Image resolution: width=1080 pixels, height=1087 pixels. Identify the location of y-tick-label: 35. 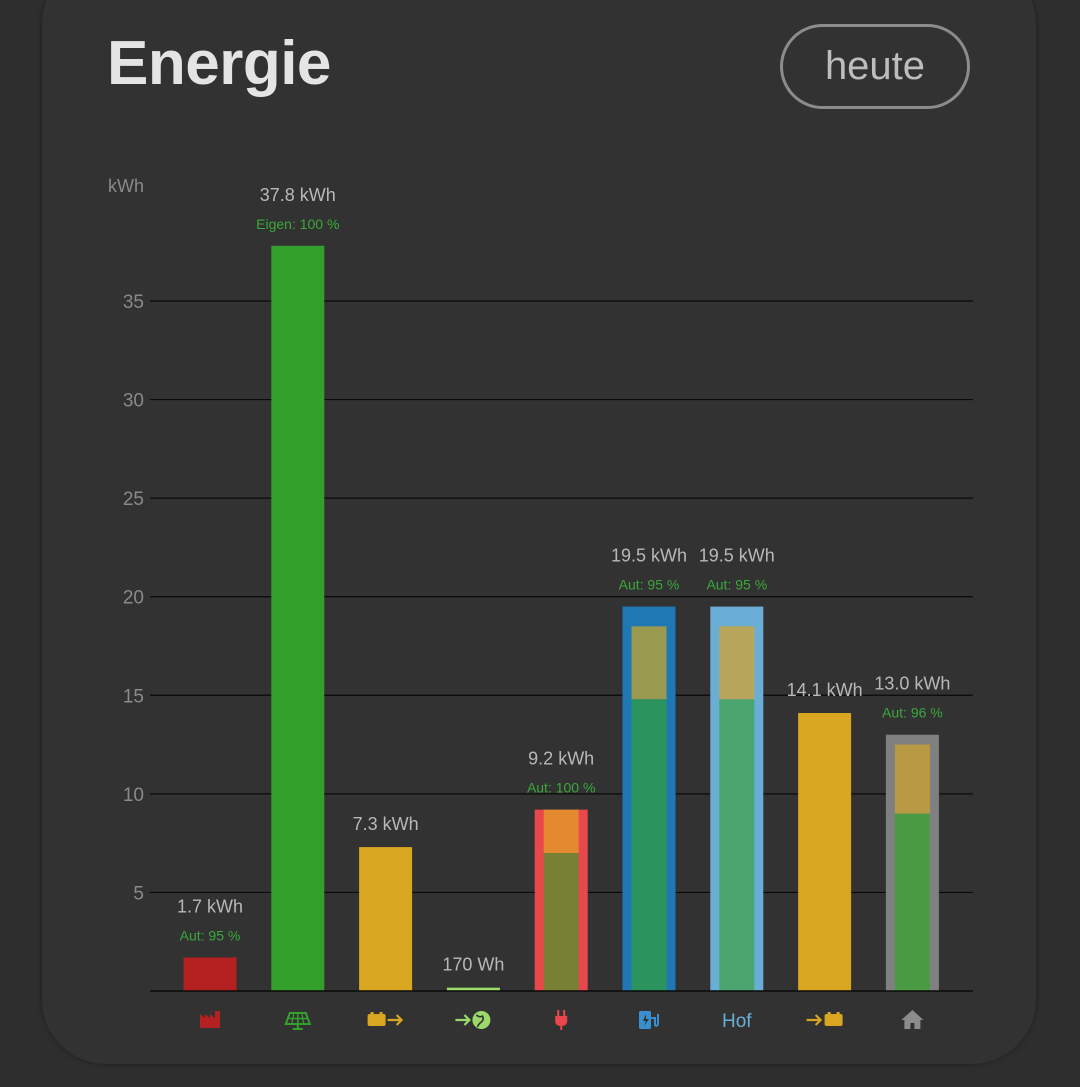
(133, 302).